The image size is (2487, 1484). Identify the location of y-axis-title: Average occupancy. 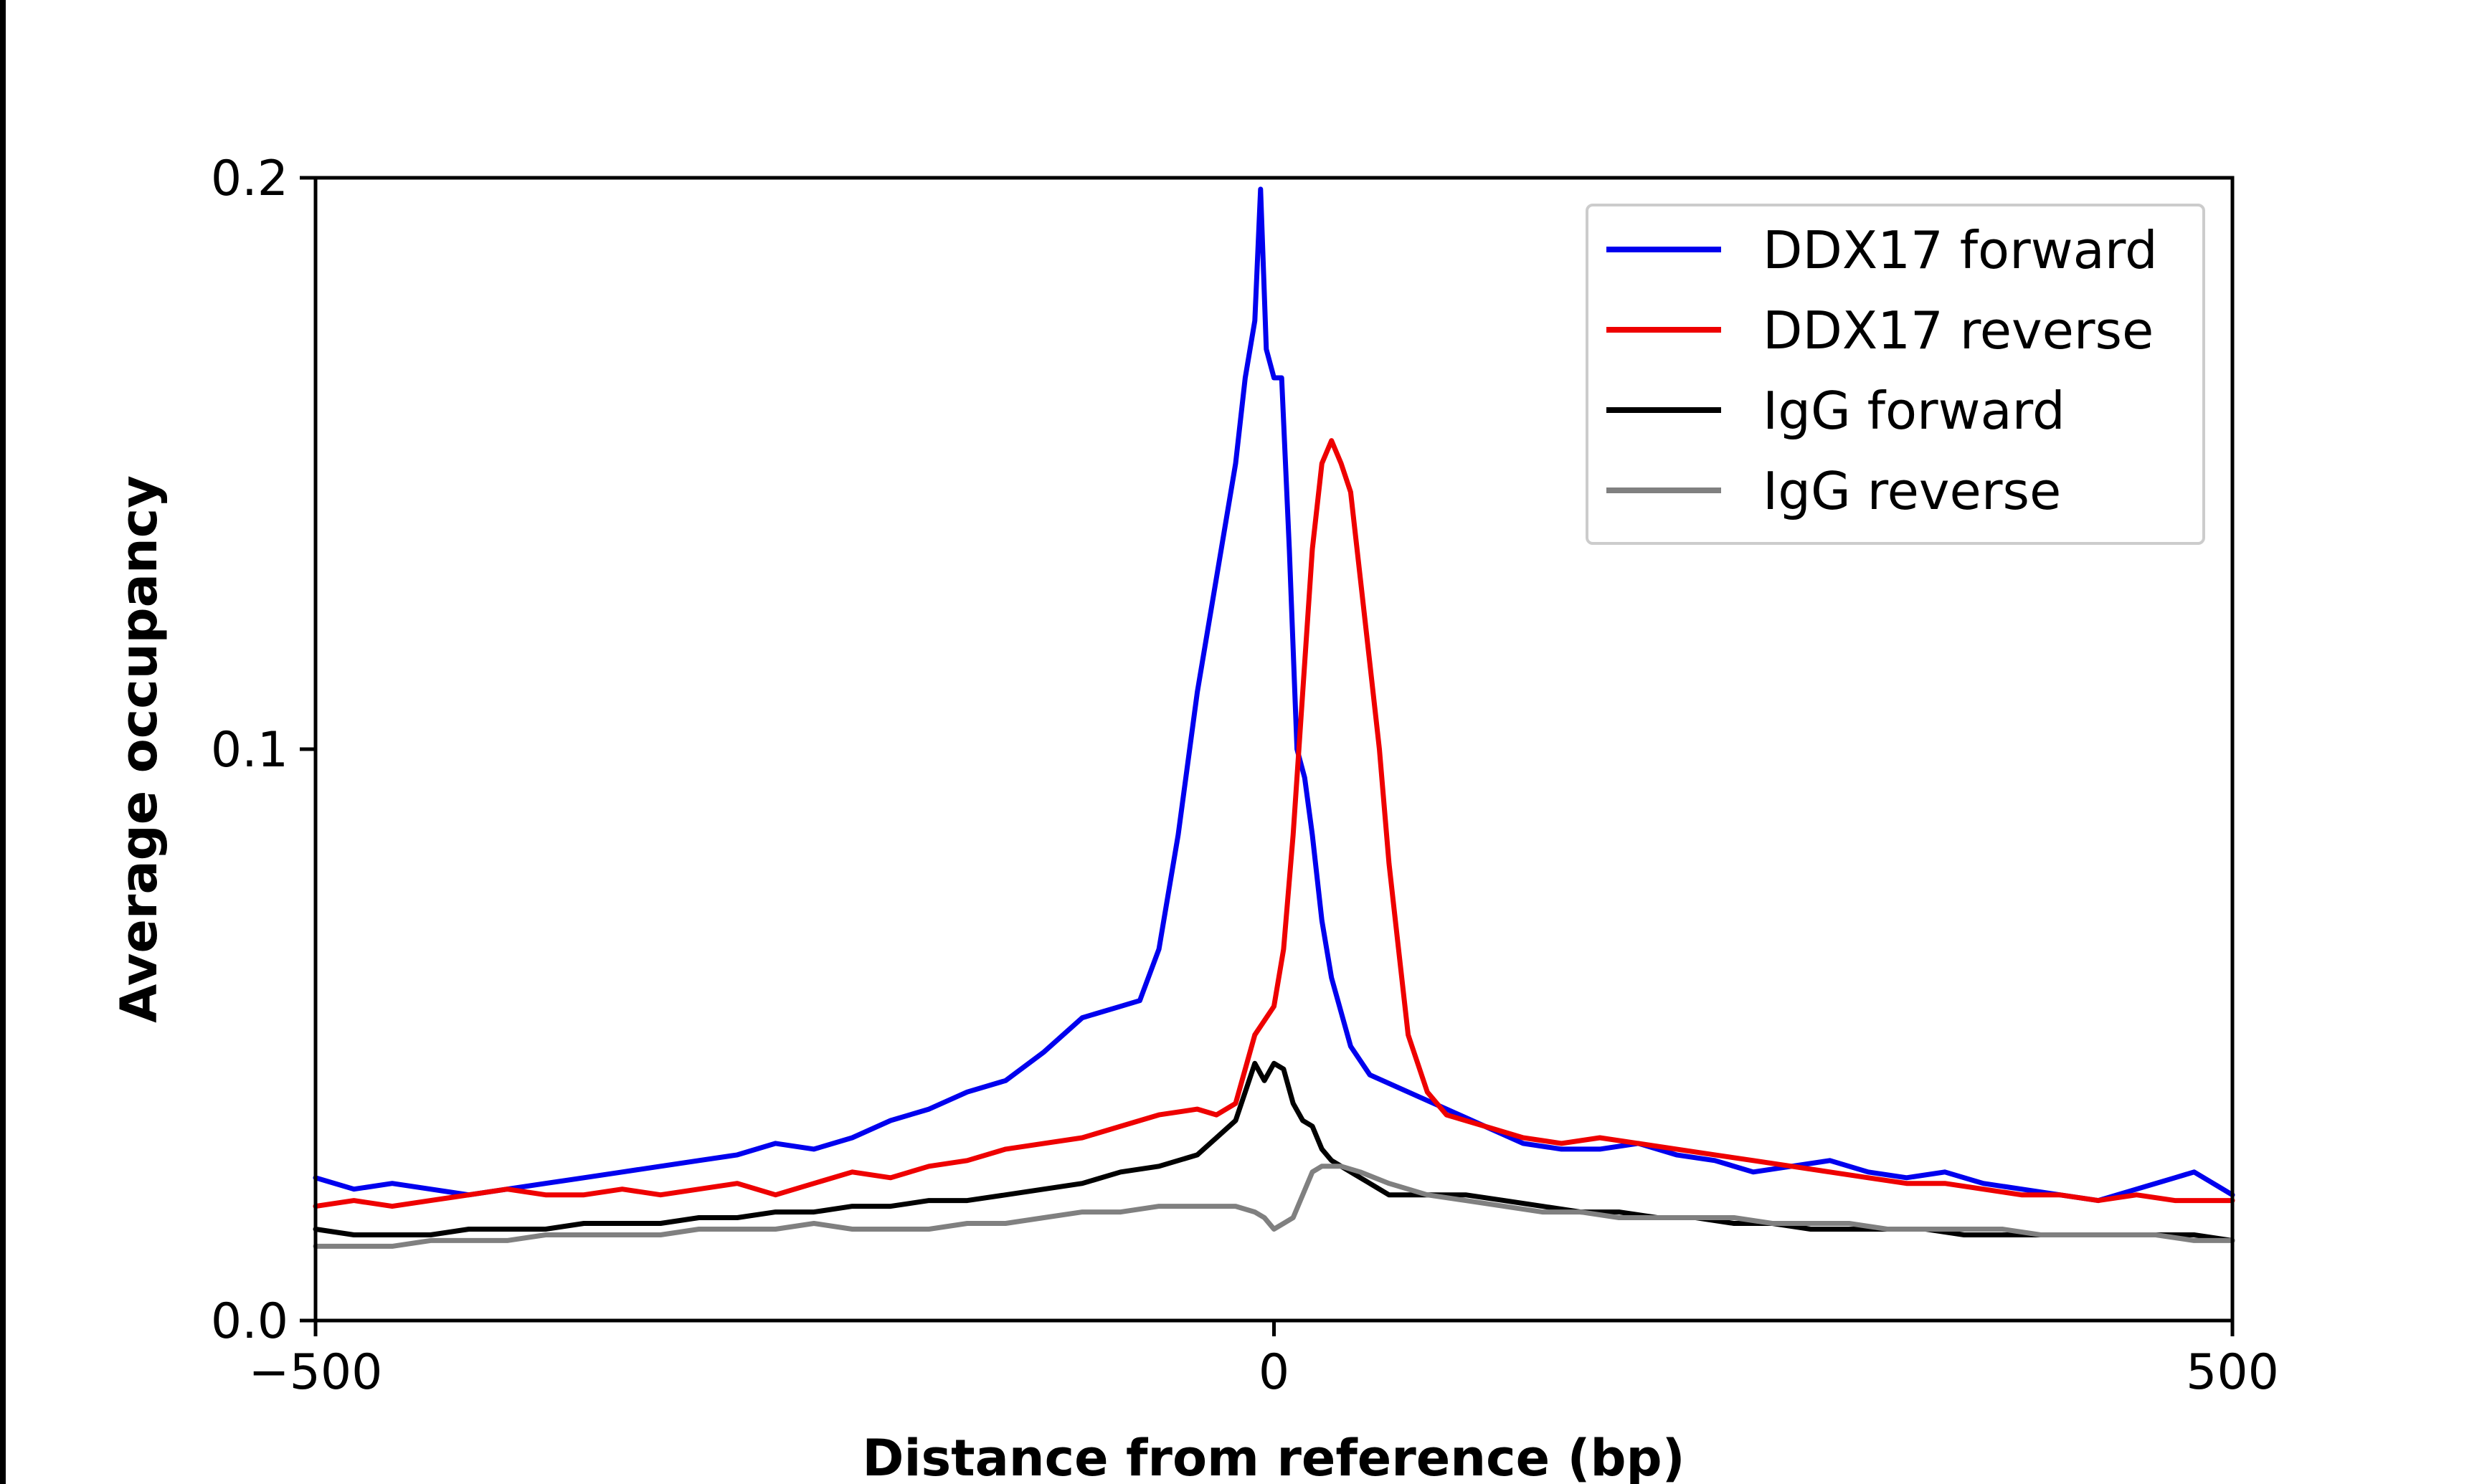
(139, 749).